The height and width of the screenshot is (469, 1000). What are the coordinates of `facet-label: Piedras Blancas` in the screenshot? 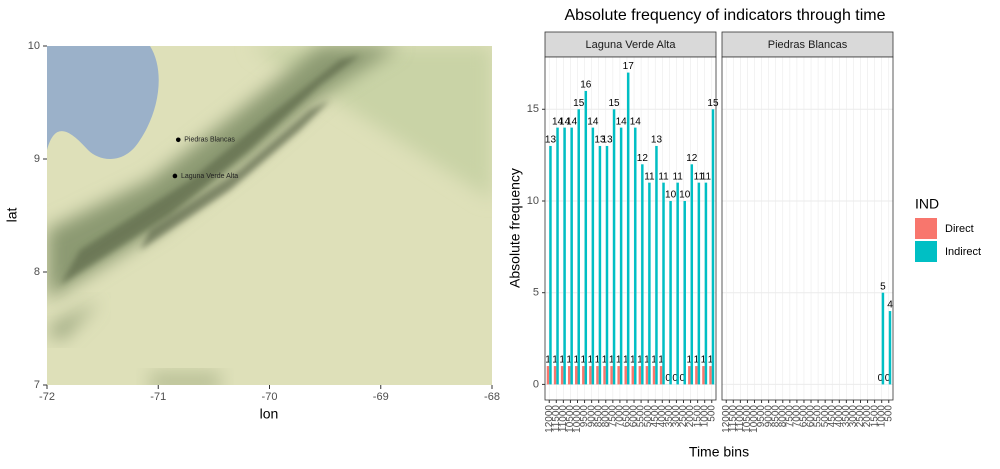 It's located at (808, 45).